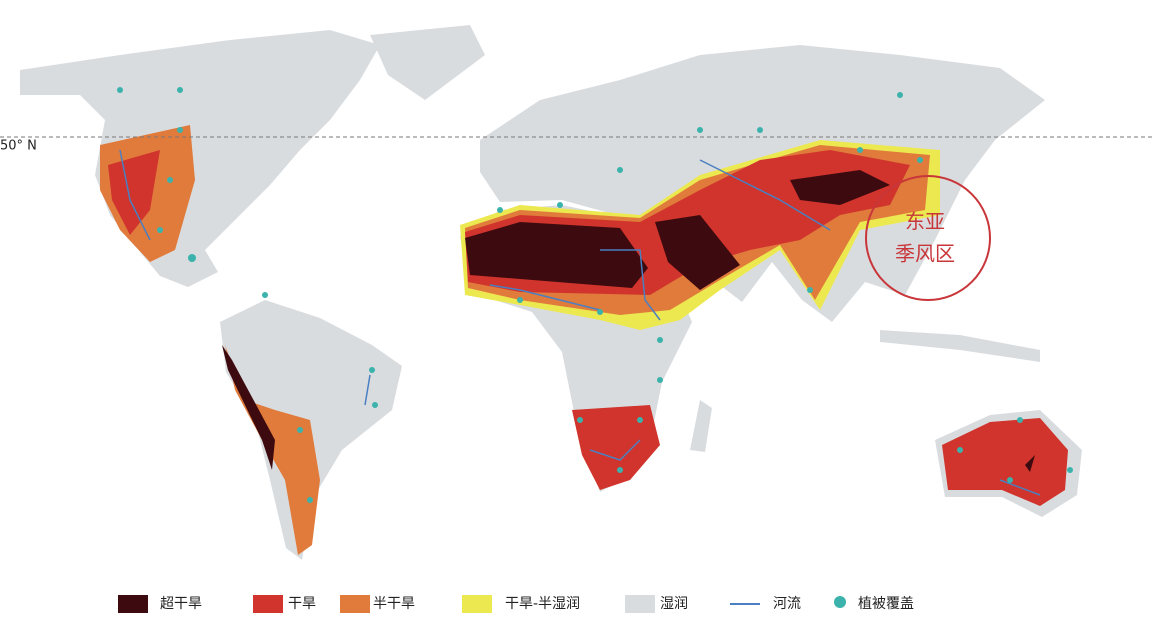 The width and height of the screenshot is (1153, 629). What do you see at coordinates (925, 222) in the screenshot?
I see `annotation-text: 东亚` at bounding box center [925, 222].